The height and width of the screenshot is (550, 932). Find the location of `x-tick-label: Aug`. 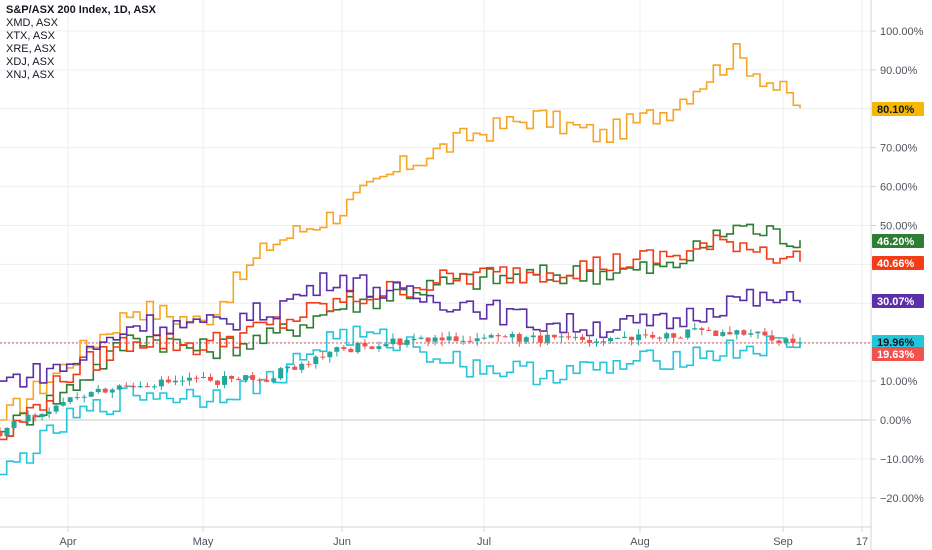

x-tick-label: Aug is located at coordinates (640, 542).